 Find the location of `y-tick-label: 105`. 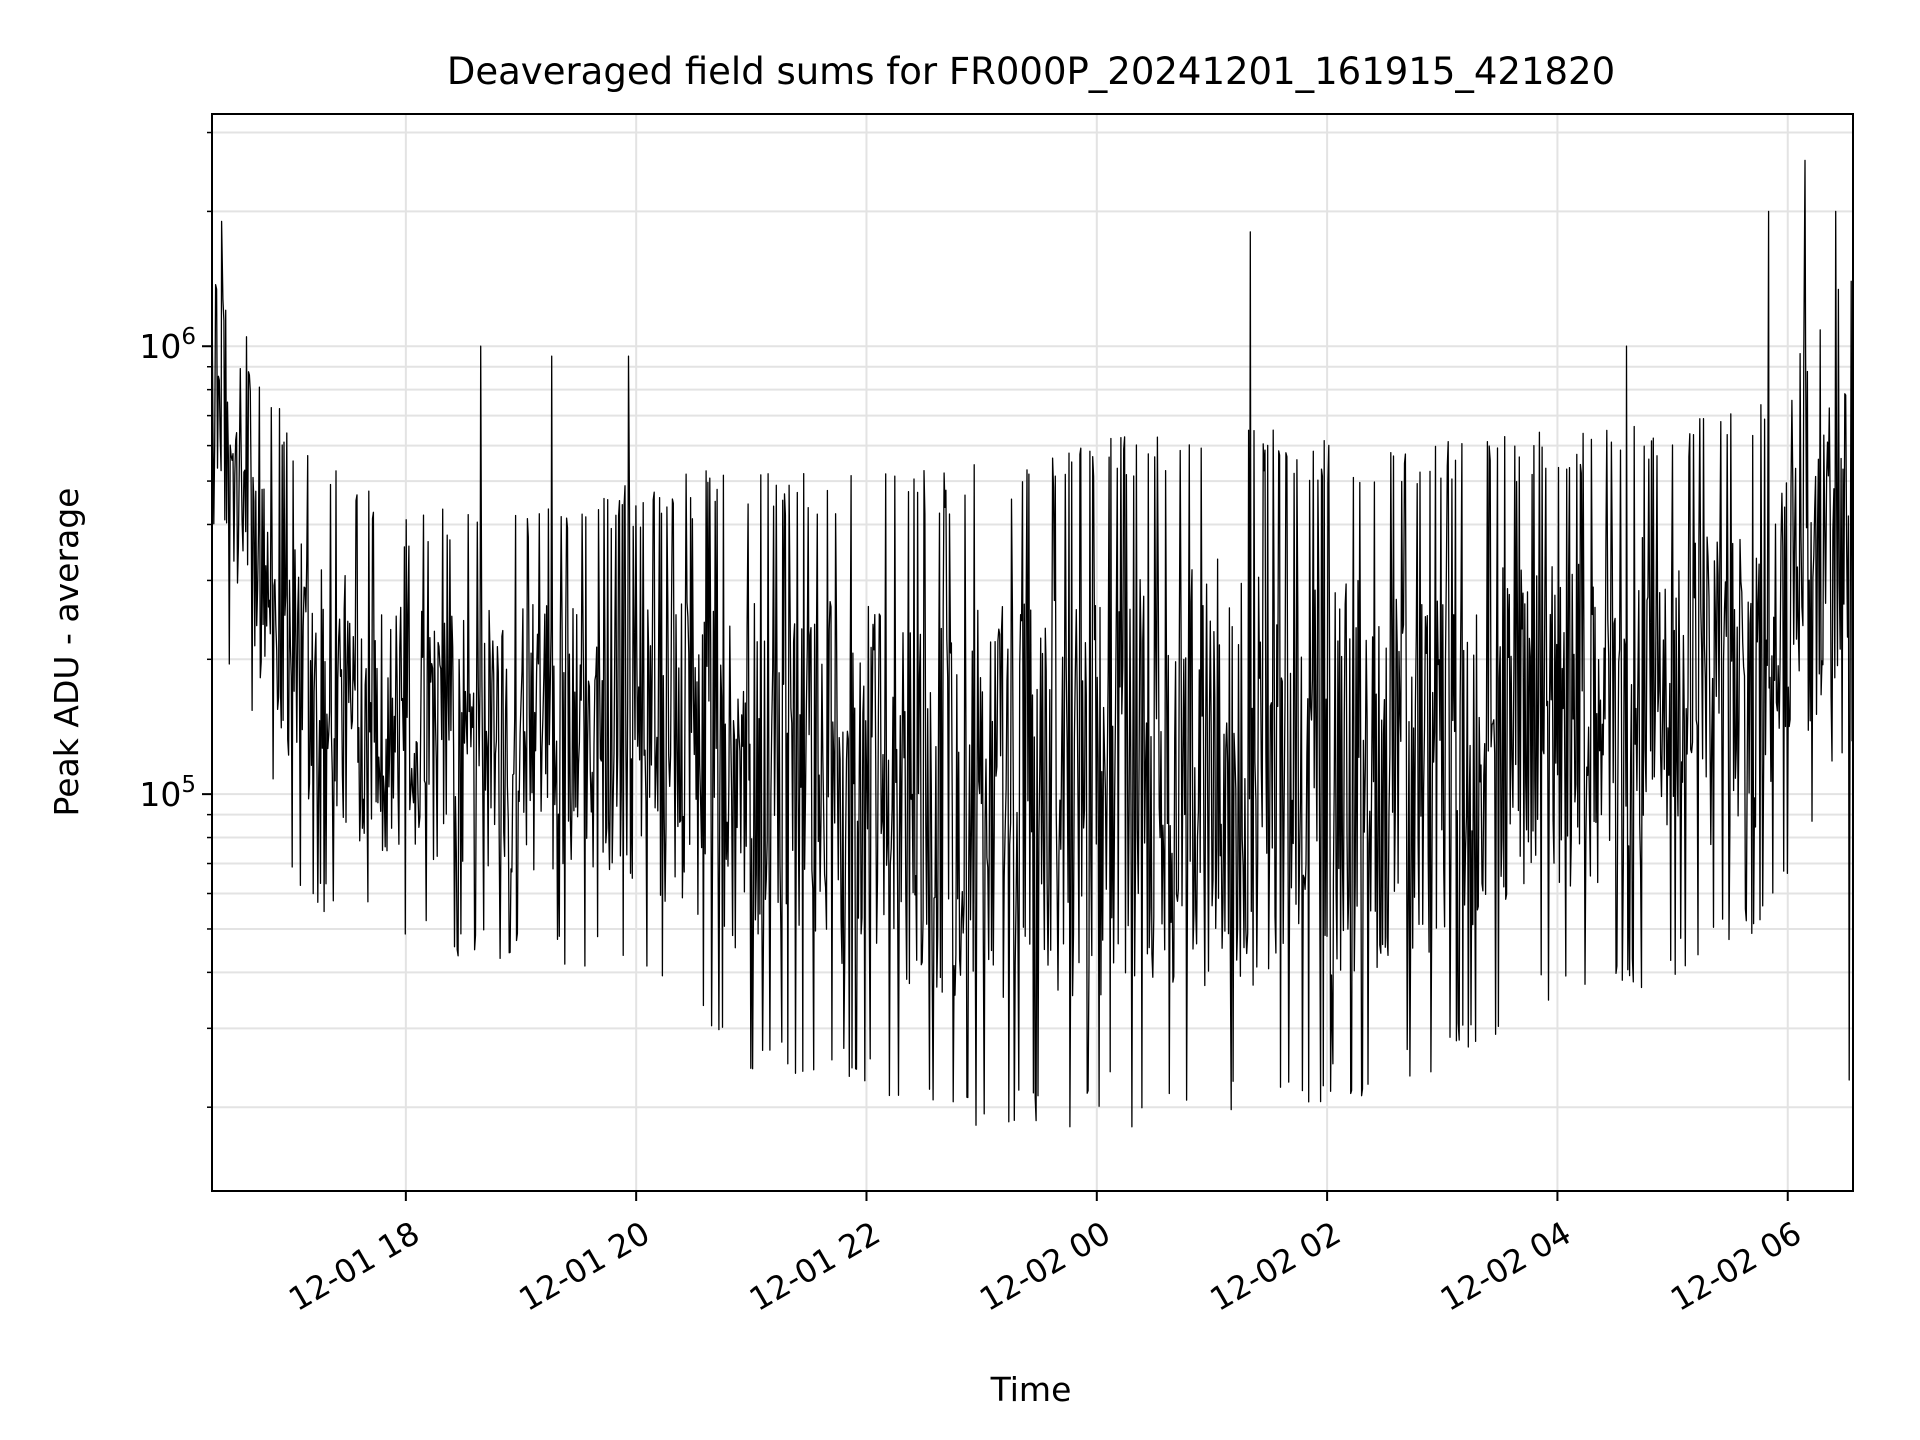

y-tick-label: 105 is located at coordinates (167, 793).